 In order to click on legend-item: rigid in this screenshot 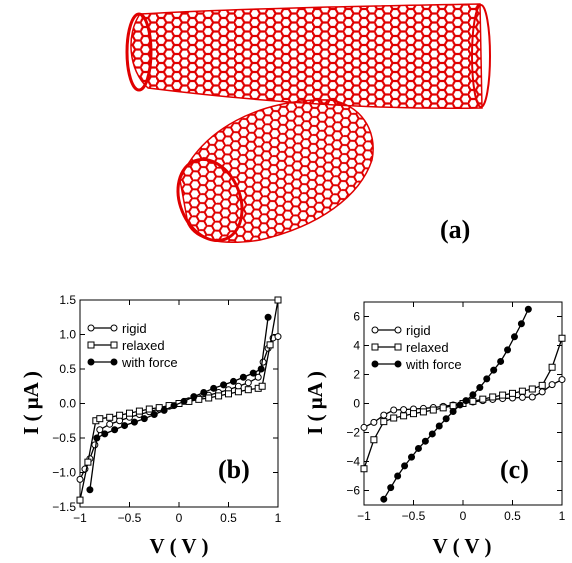, I will do `click(401, 330)`.